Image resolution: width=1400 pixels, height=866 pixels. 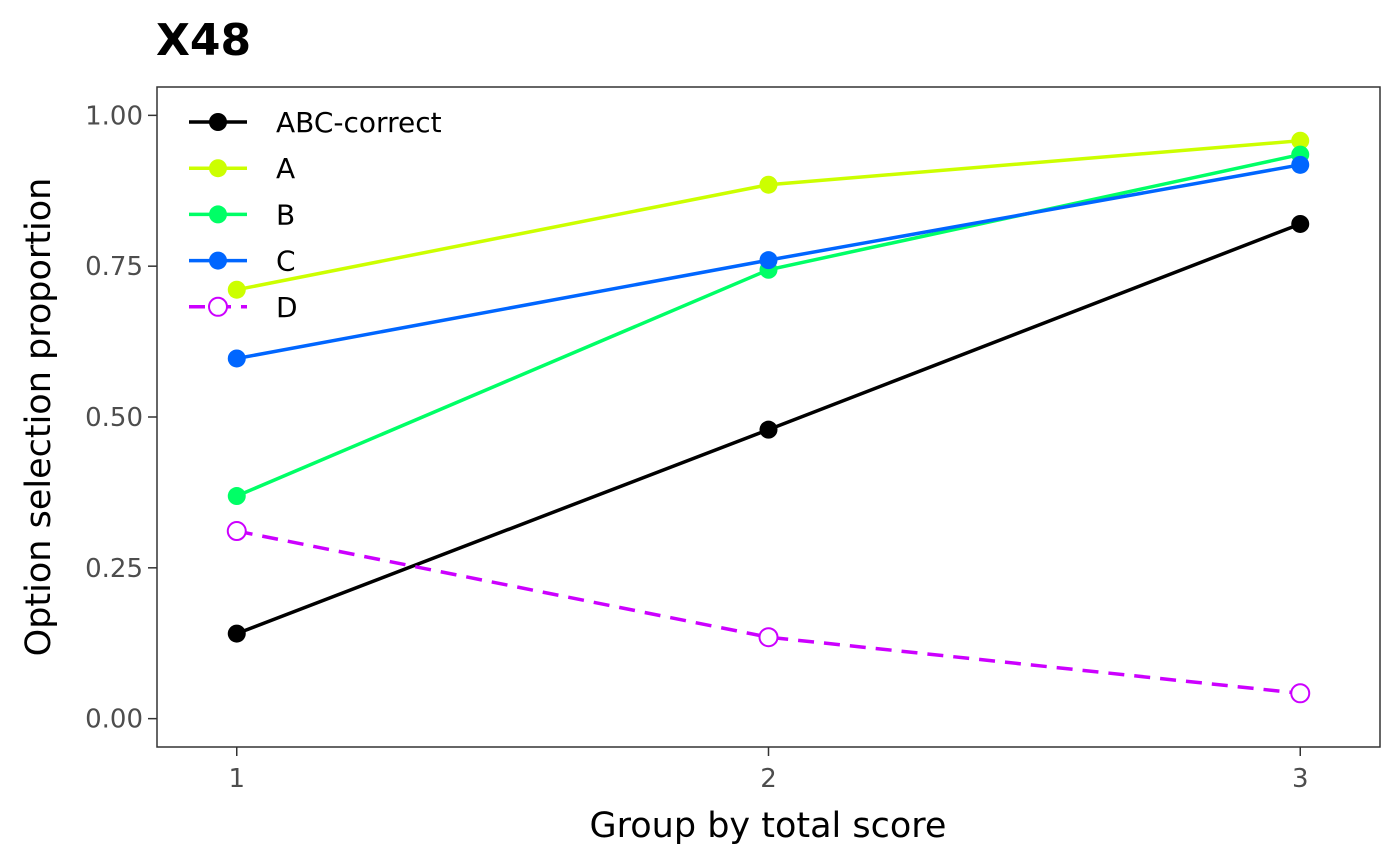 What do you see at coordinates (203, 40) in the screenshot?
I see `chart-title: X48` at bounding box center [203, 40].